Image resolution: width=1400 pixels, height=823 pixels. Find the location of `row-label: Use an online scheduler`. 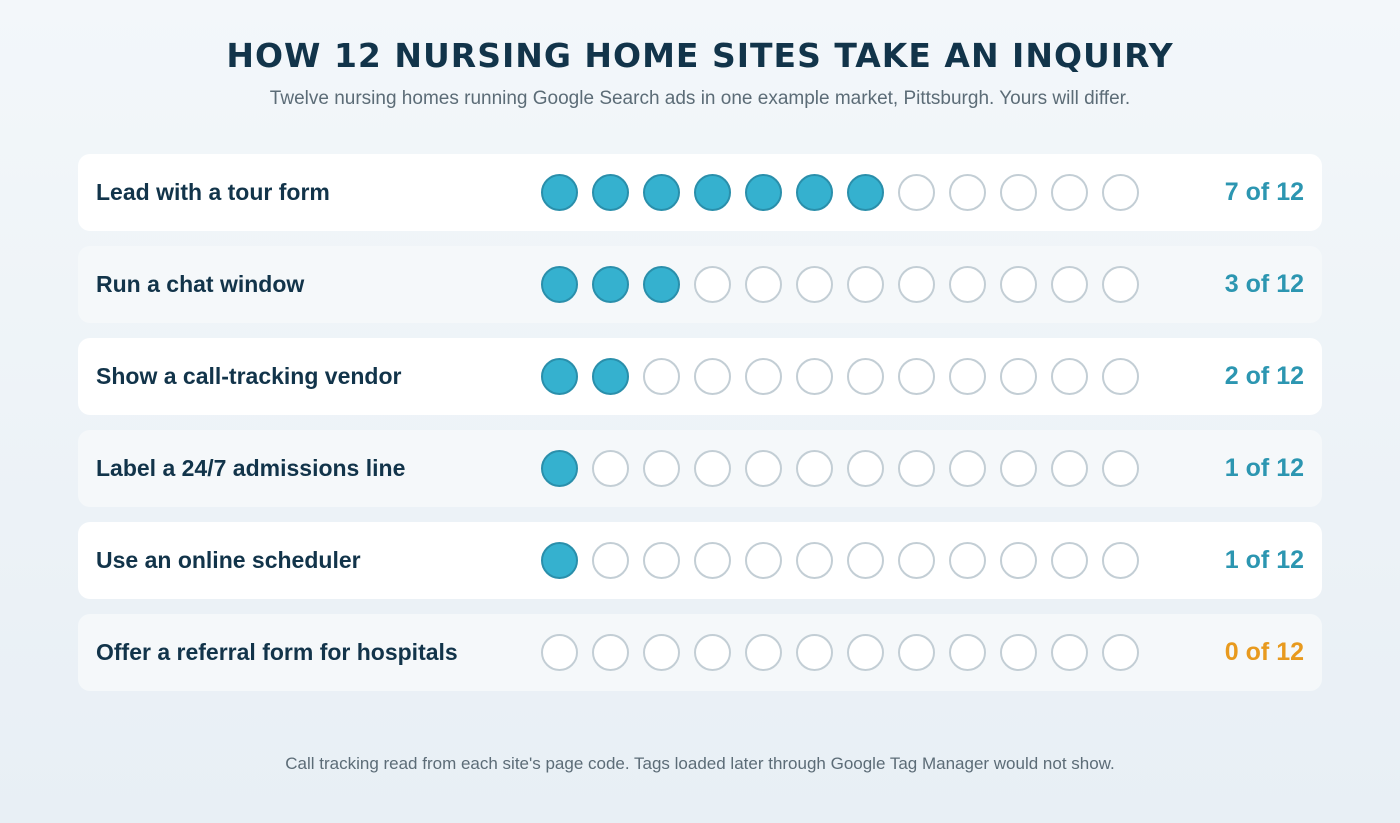

row-label: Use an online scheduler is located at coordinates (228, 560).